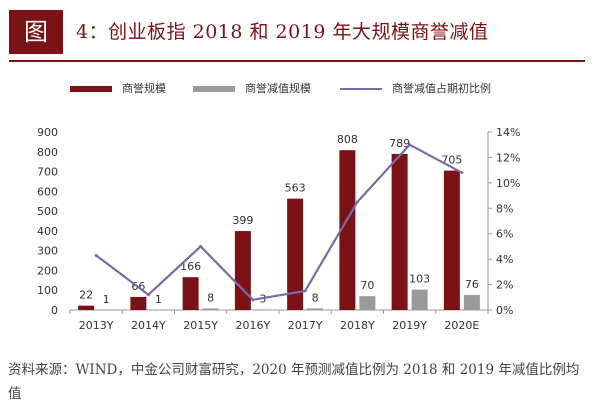  What do you see at coordinates (367, 285) in the screenshot?
I see `data-label-impairment: 70` at bounding box center [367, 285].